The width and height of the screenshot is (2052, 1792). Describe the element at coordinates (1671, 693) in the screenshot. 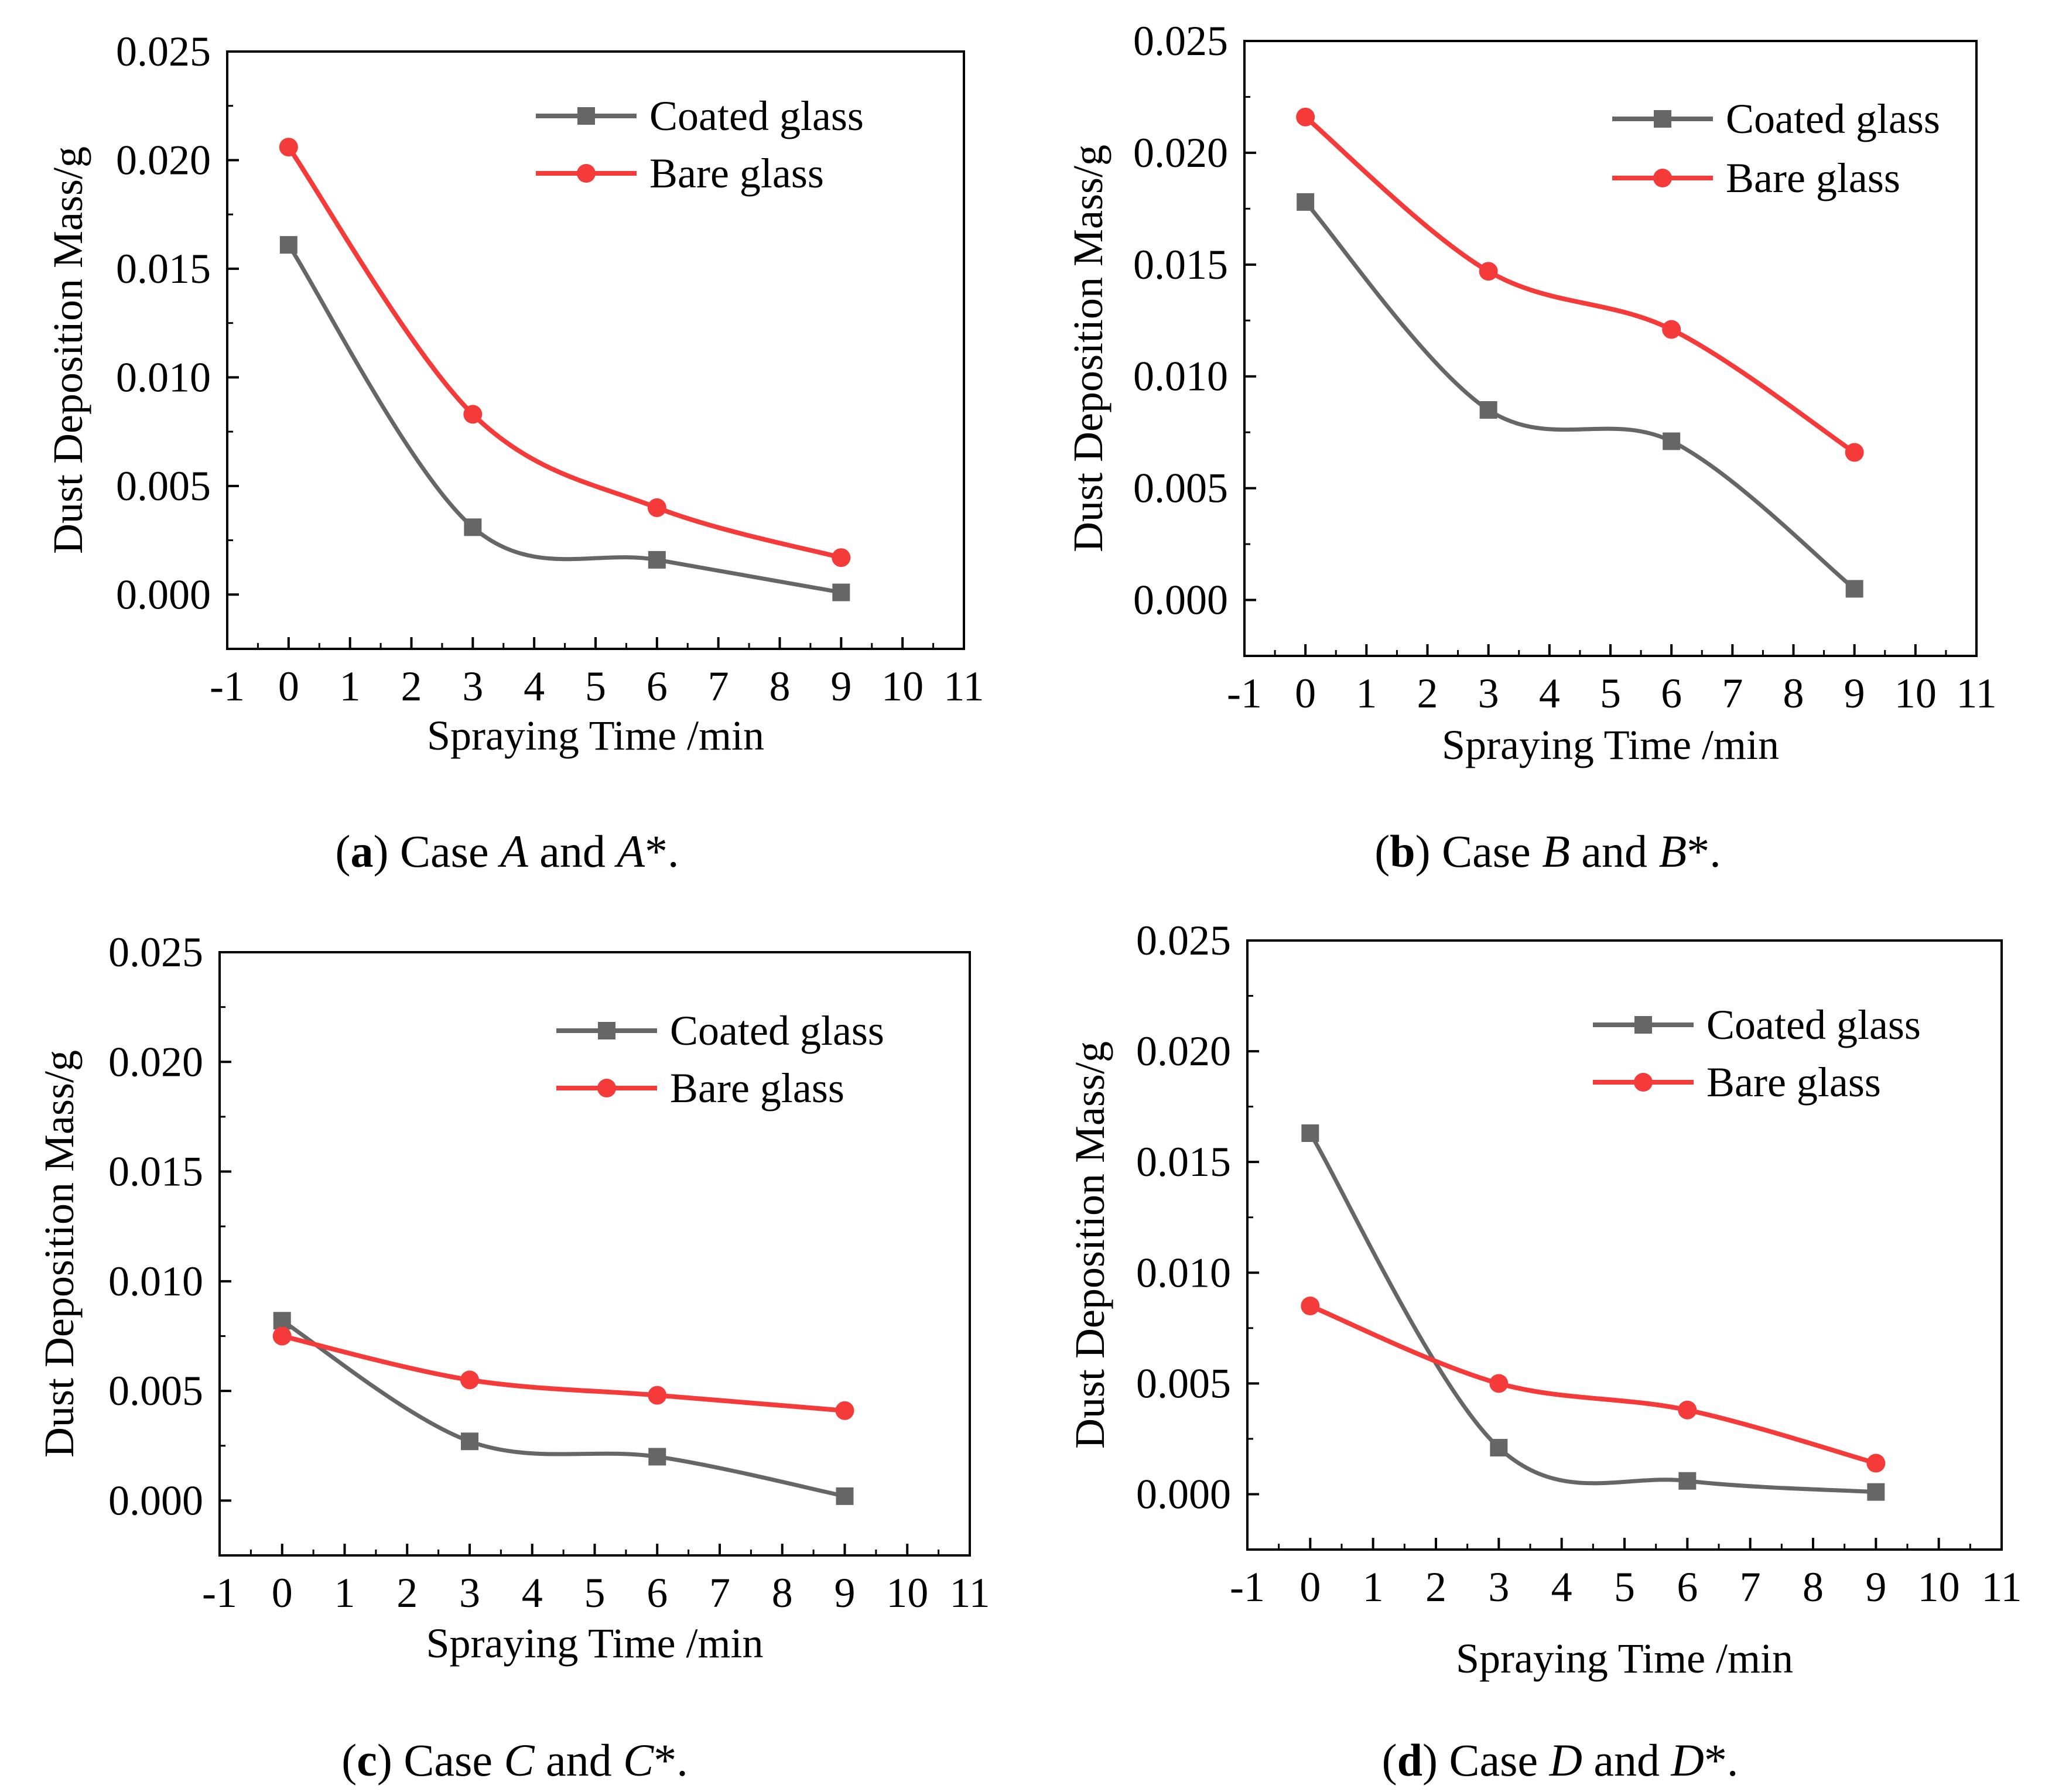

I see `x-tick-label: 6` at that location.